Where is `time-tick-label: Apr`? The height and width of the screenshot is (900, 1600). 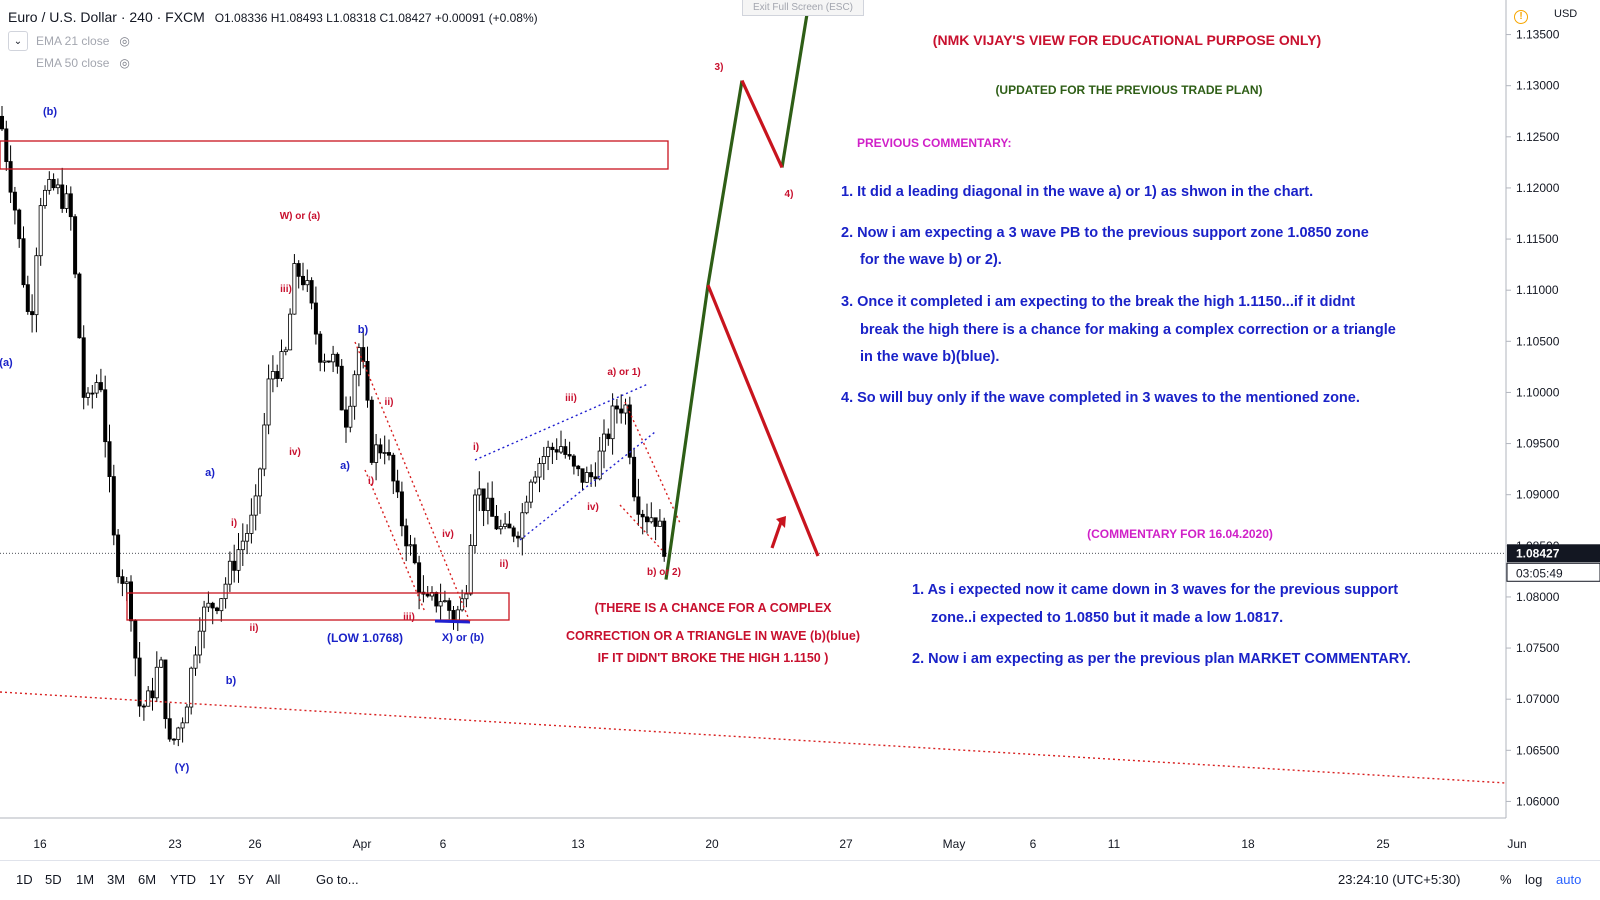
time-tick-label: Apr is located at coordinates (362, 844).